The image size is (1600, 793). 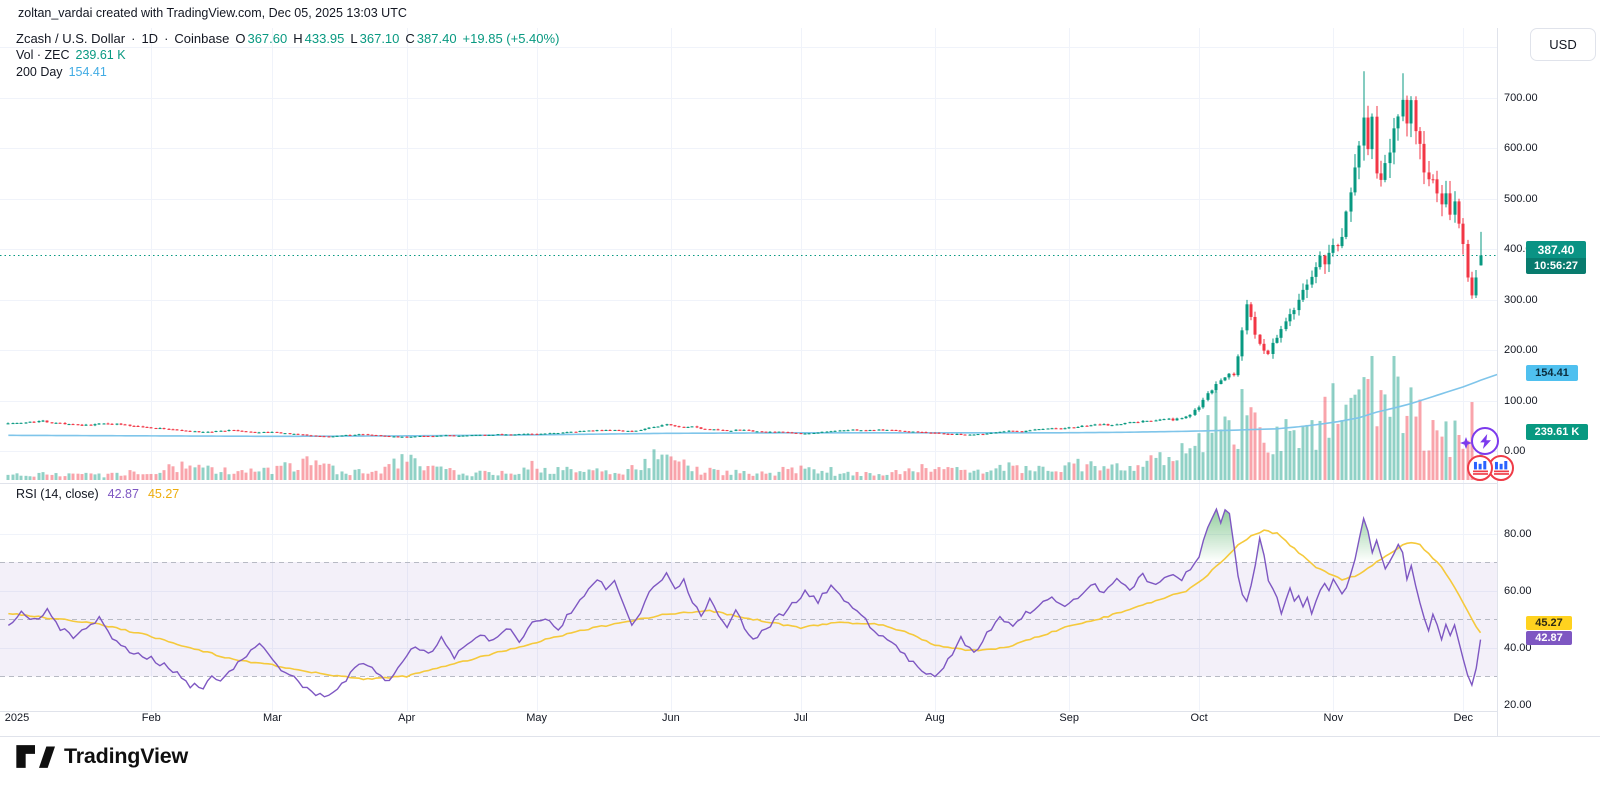 What do you see at coordinates (1485, 441) in the screenshot?
I see `lightning-bolt-icon` at bounding box center [1485, 441].